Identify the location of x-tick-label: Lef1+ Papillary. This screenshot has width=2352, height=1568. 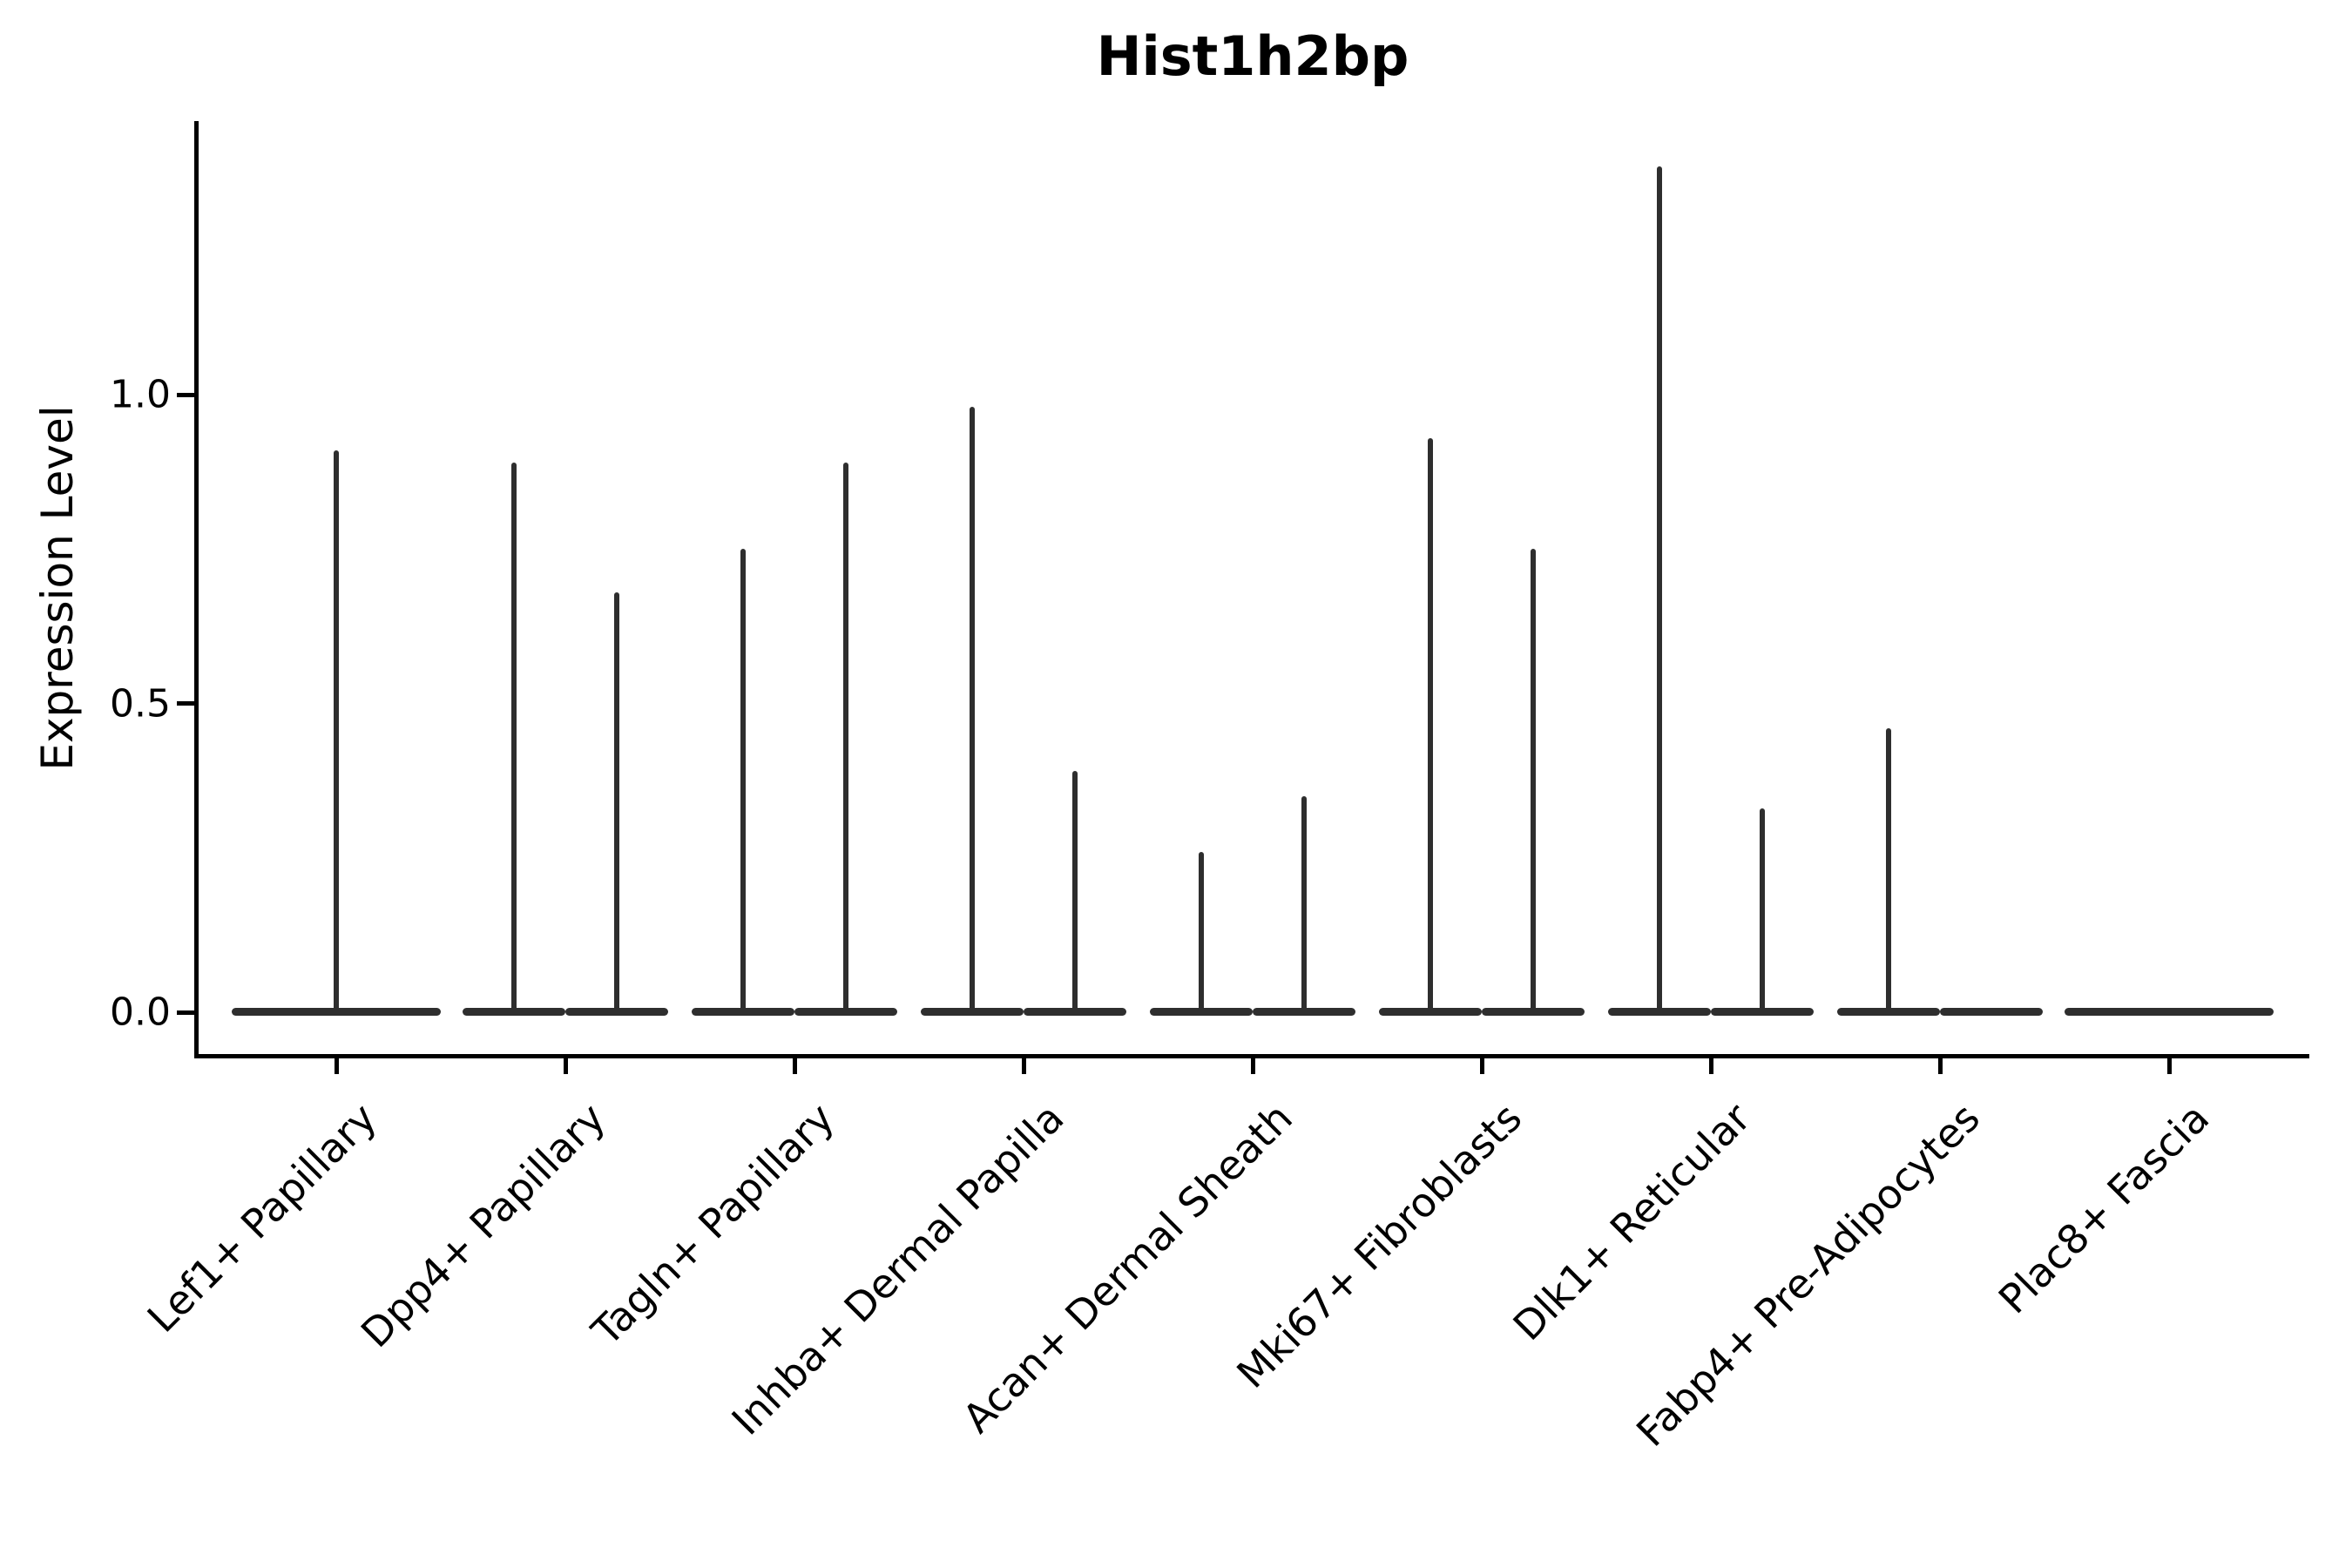
(262, 1218).